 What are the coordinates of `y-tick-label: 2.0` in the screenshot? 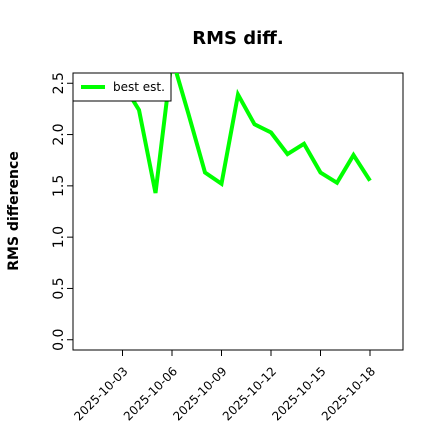 It's located at (59, 134).